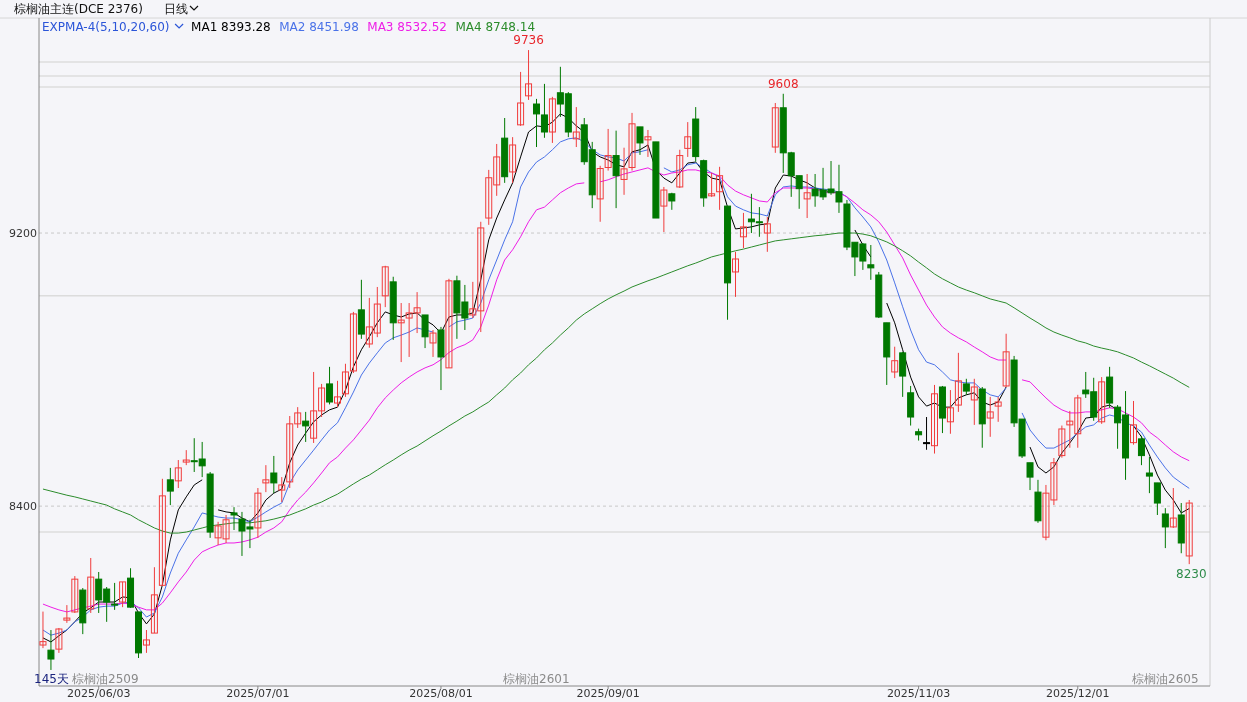  What do you see at coordinates (1078, 693) in the screenshot?
I see `x-tick-label: 2025/12/01` at bounding box center [1078, 693].